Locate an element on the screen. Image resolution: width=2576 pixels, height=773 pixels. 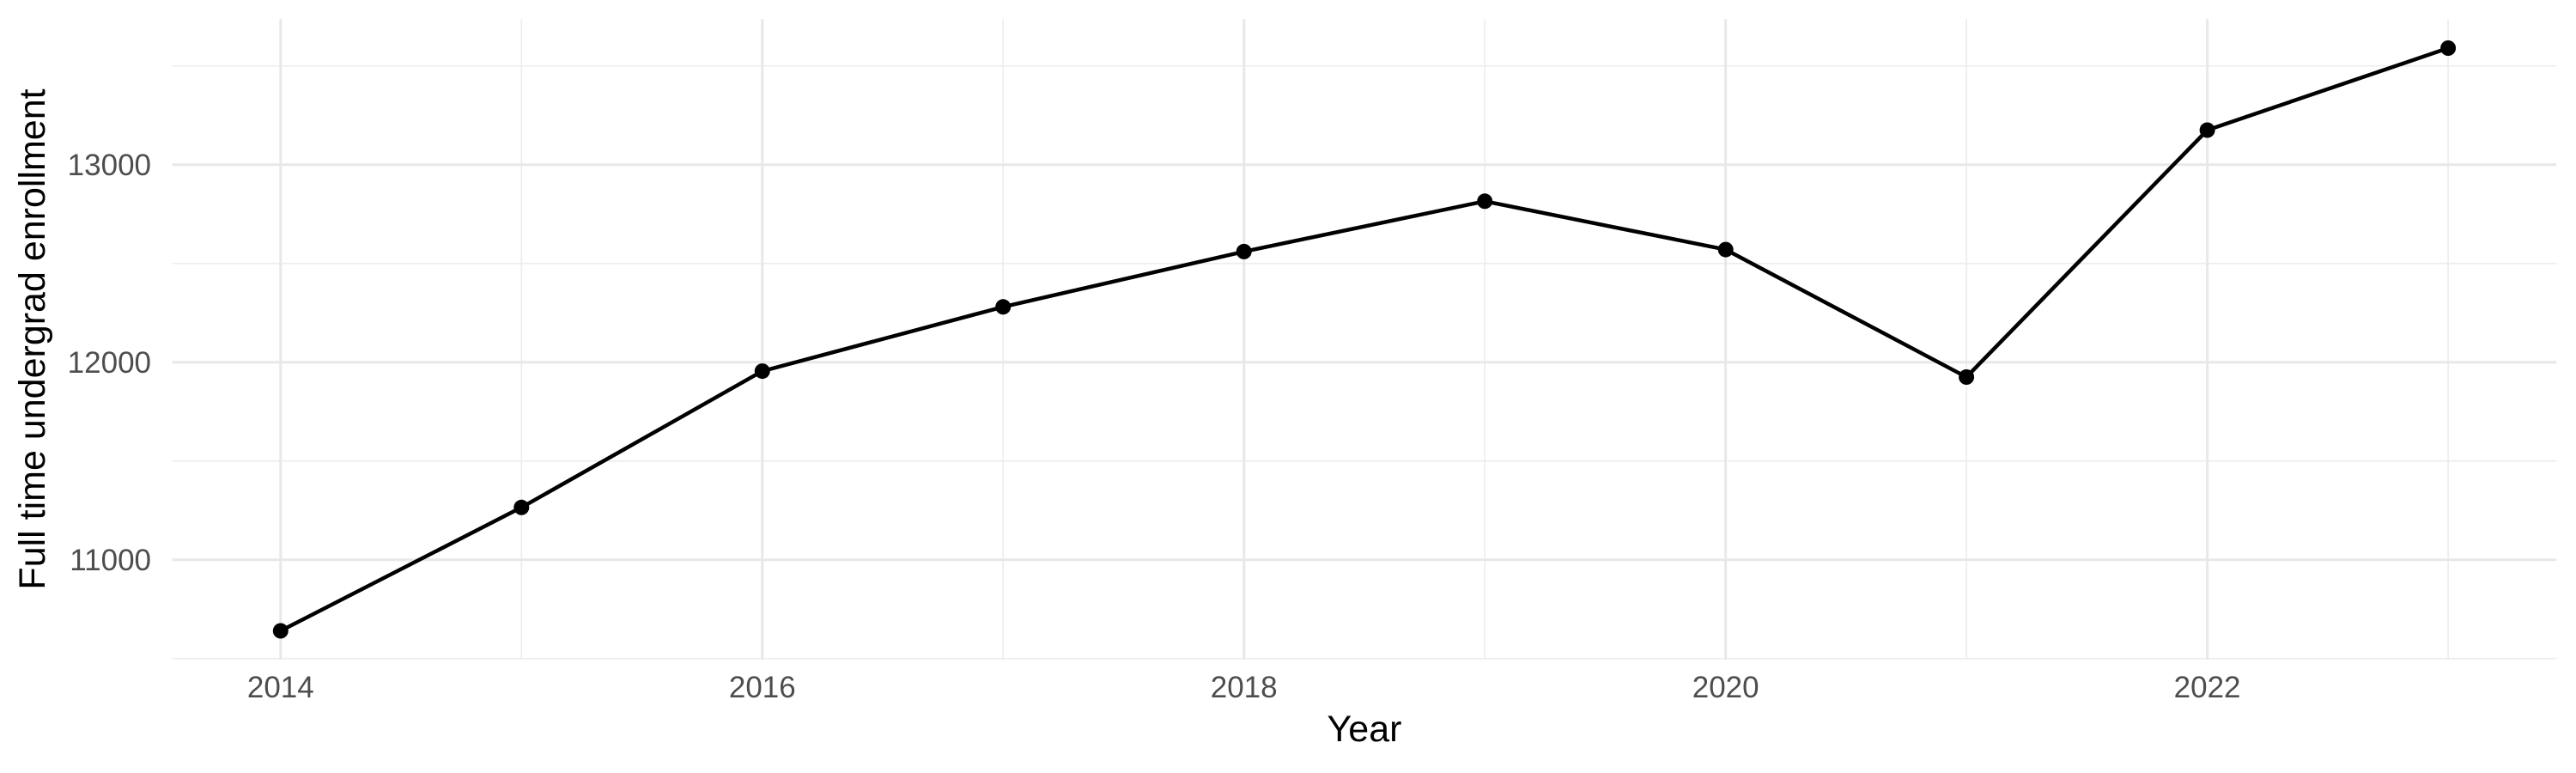
x-axis-title: Year is located at coordinates (1364, 729).